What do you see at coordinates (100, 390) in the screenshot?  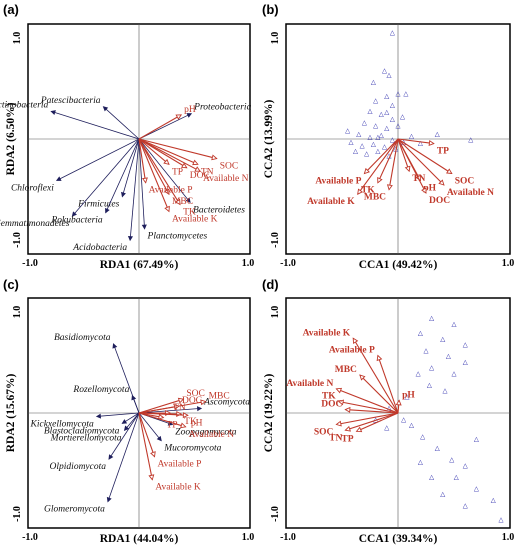 I see `taxon-label: Rozellomycota` at bounding box center [100, 390].